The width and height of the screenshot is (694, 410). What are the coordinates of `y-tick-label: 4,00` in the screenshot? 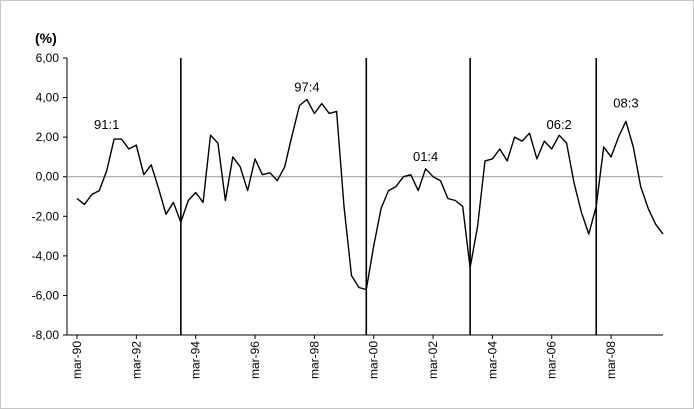 It's located at (48, 98).